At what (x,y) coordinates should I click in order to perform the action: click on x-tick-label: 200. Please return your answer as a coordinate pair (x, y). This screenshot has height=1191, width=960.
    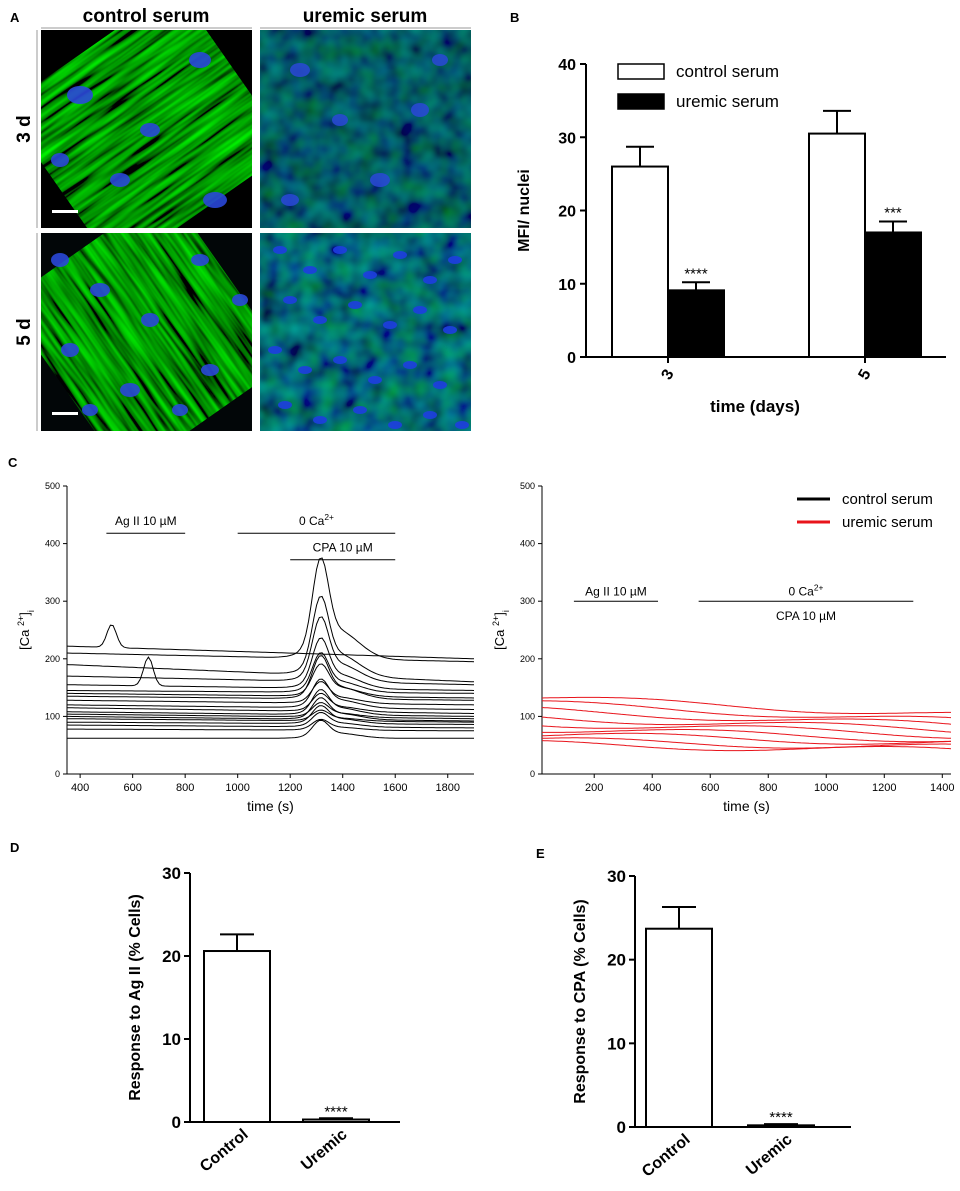
    Looking at the image, I should click on (594, 788).